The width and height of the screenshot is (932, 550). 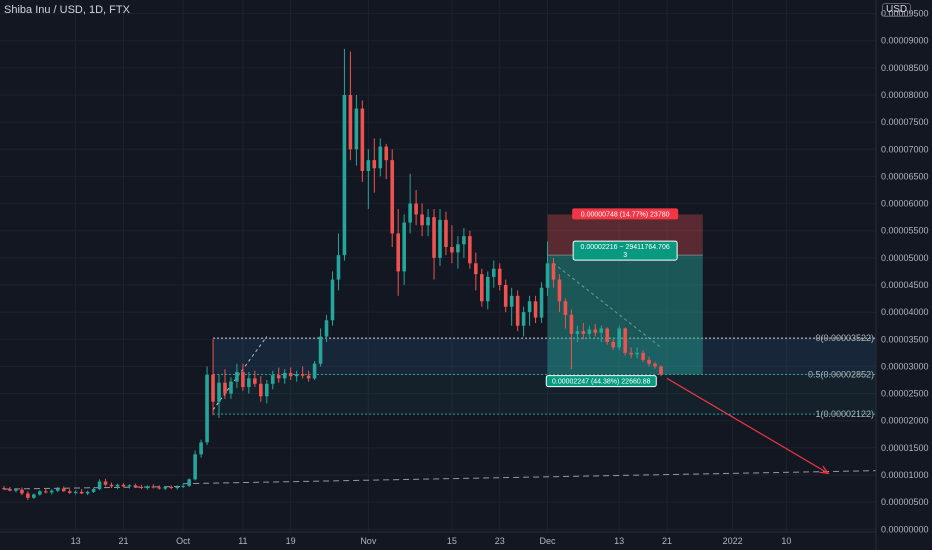 I want to click on time-tick-label: 15, so click(x=452, y=541).